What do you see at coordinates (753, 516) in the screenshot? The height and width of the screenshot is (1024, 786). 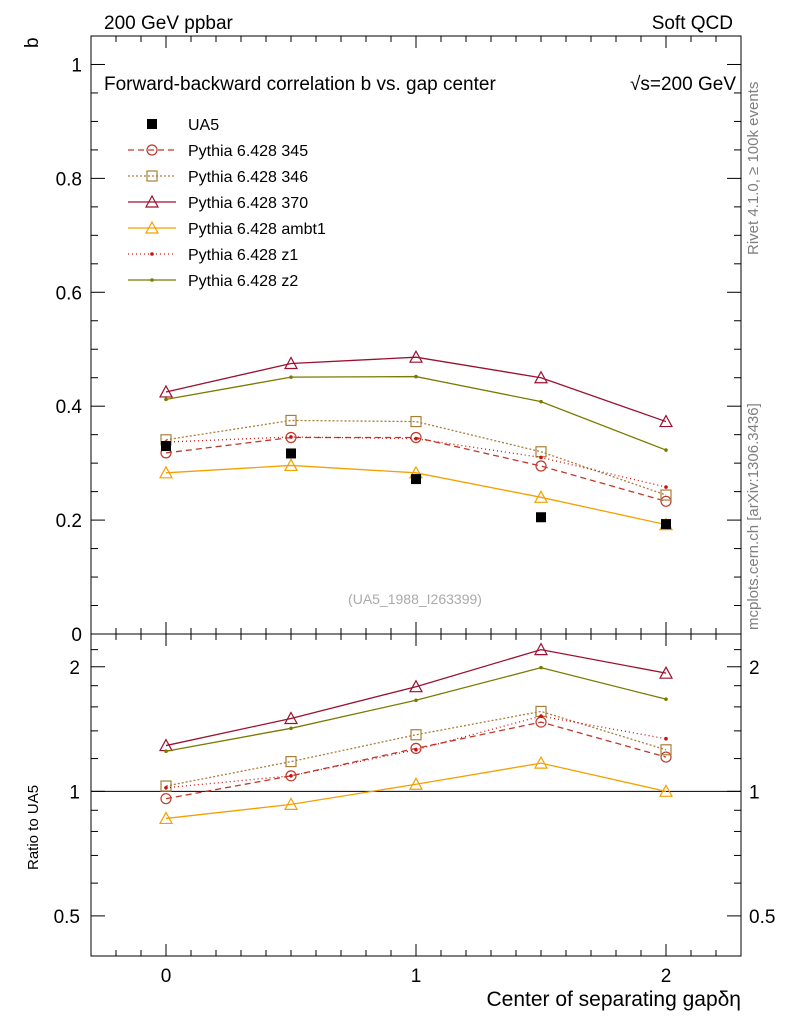 I see `mcplots-label: mcplots.cern.ch [arXiv:1306.3436]` at bounding box center [753, 516].